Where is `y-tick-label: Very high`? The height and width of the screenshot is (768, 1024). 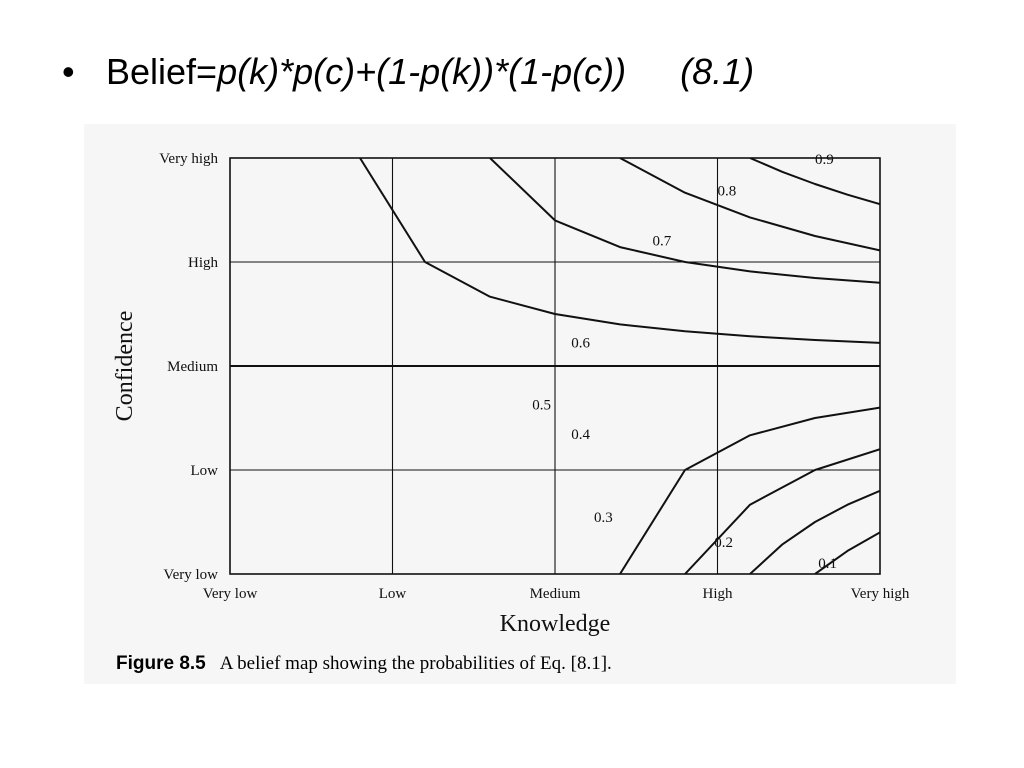 y-tick-label: Very high is located at coordinates (188, 159).